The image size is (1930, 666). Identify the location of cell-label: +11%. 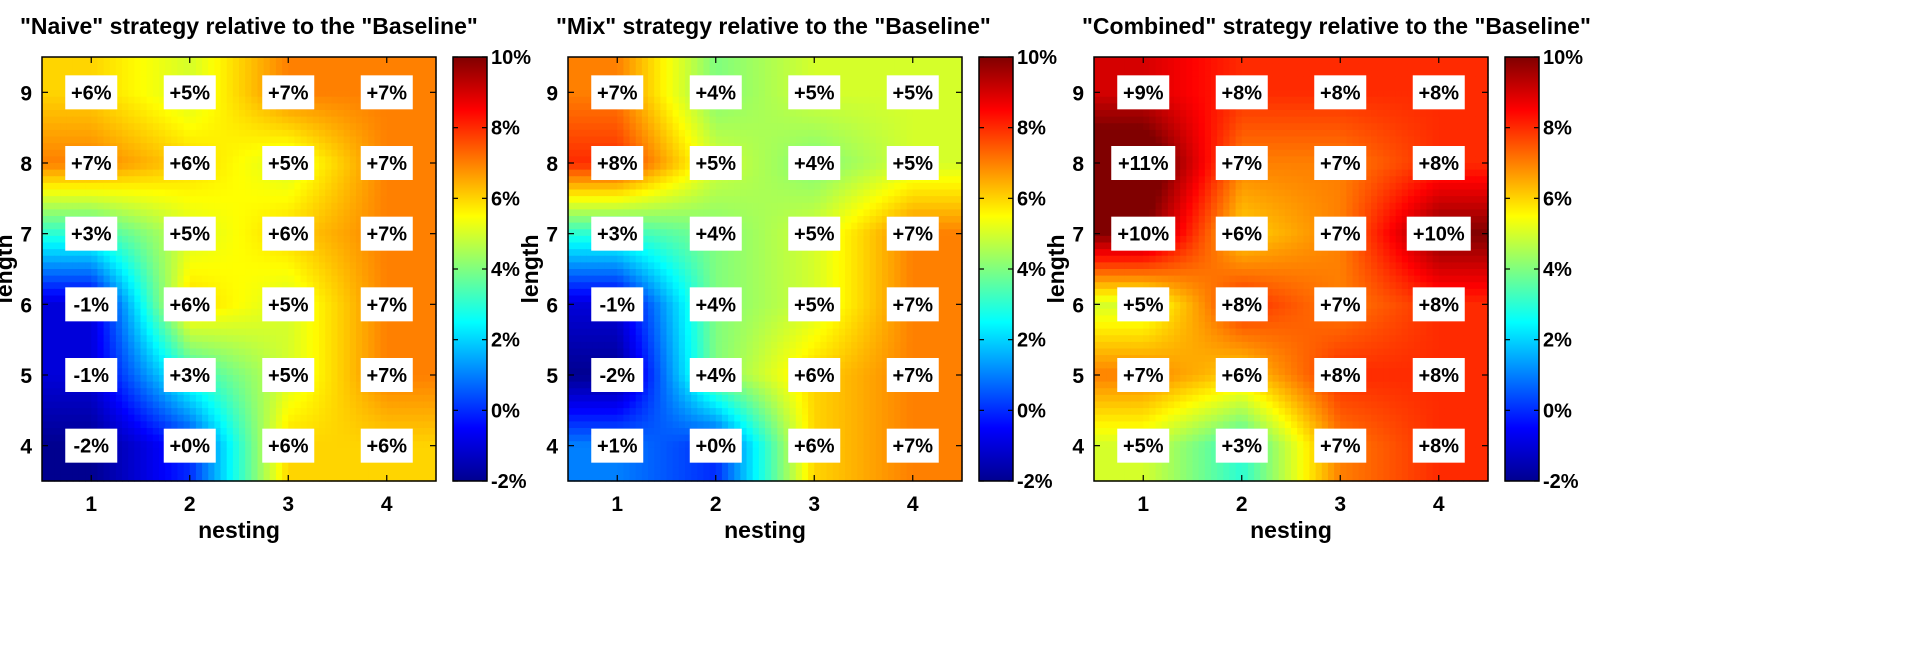
(1143, 163).